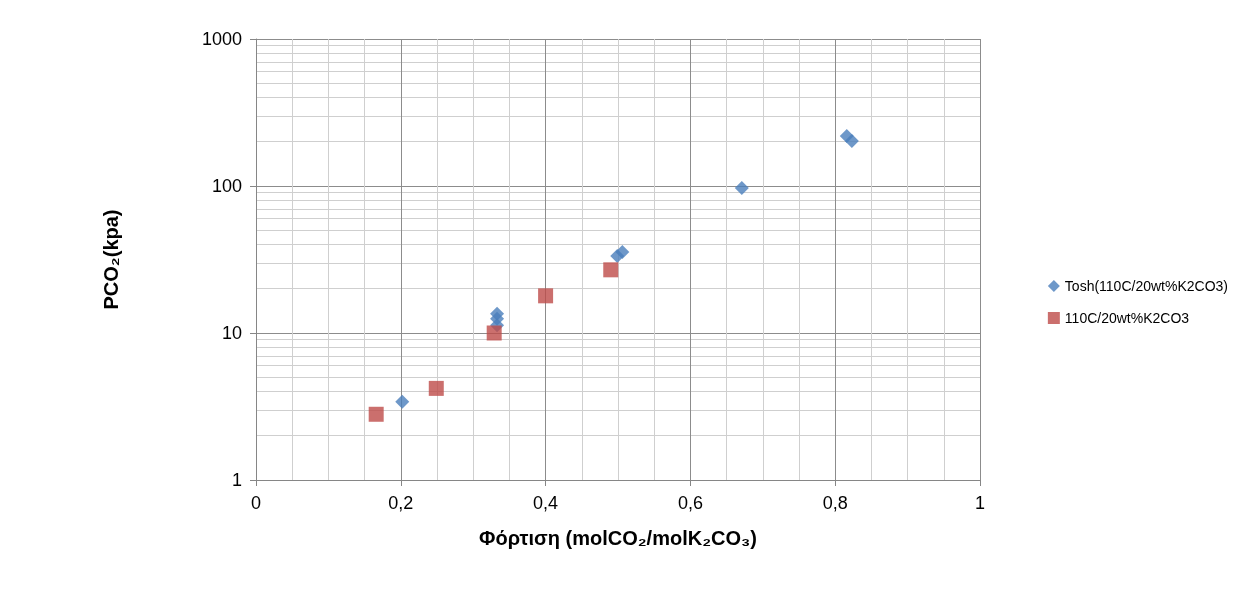  What do you see at coordinates (1127, 318) in the screenshot?
I see `legend-label: 110C/20wt%K2CO3` at bounding box center [1127, 318].